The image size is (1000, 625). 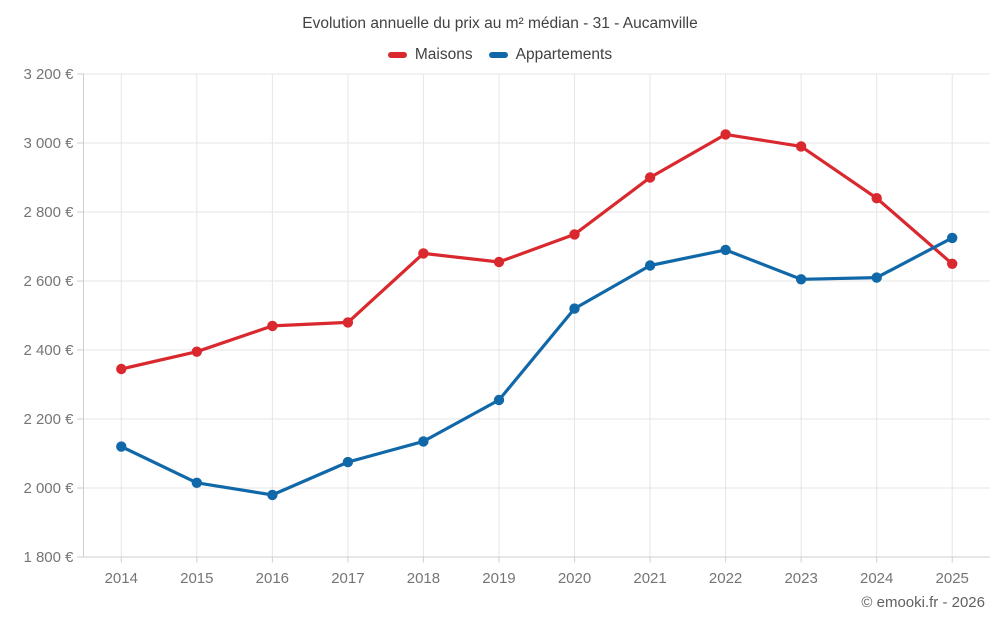 What do you see at coordinates (272, 495) in the screenshot?
I see `point-appartements-2016` at bounding box center [272, 495].